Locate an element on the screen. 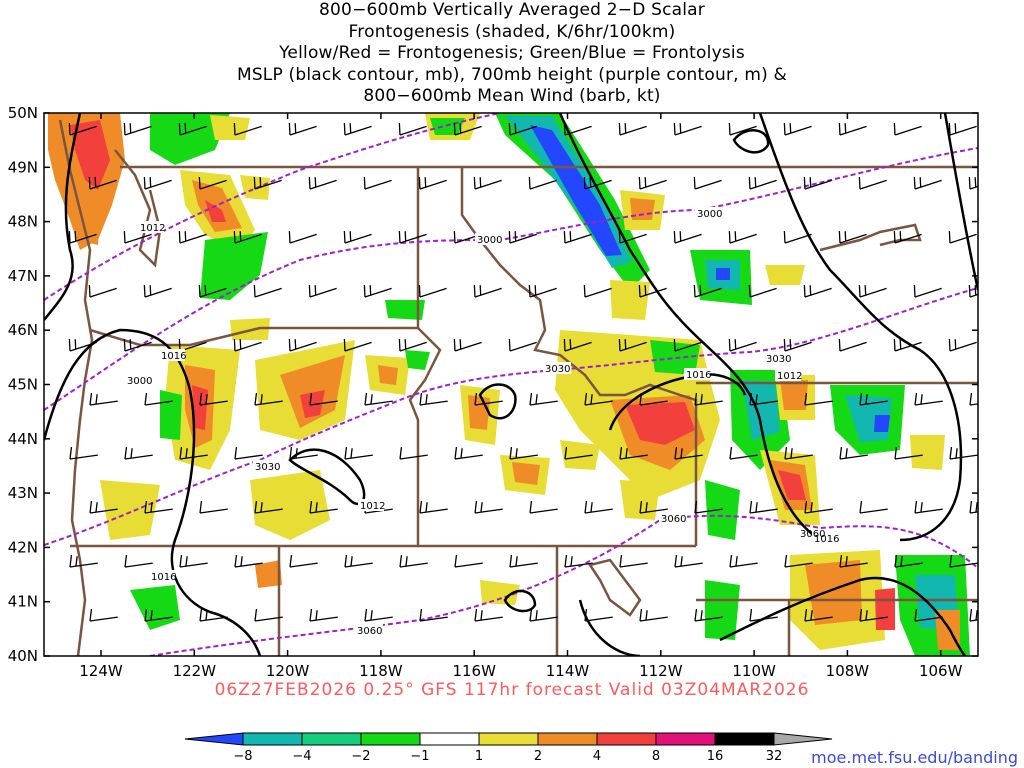 This screenshot has height=768, width=1024. lat-label: 48N is located at coordinates (23, 222).